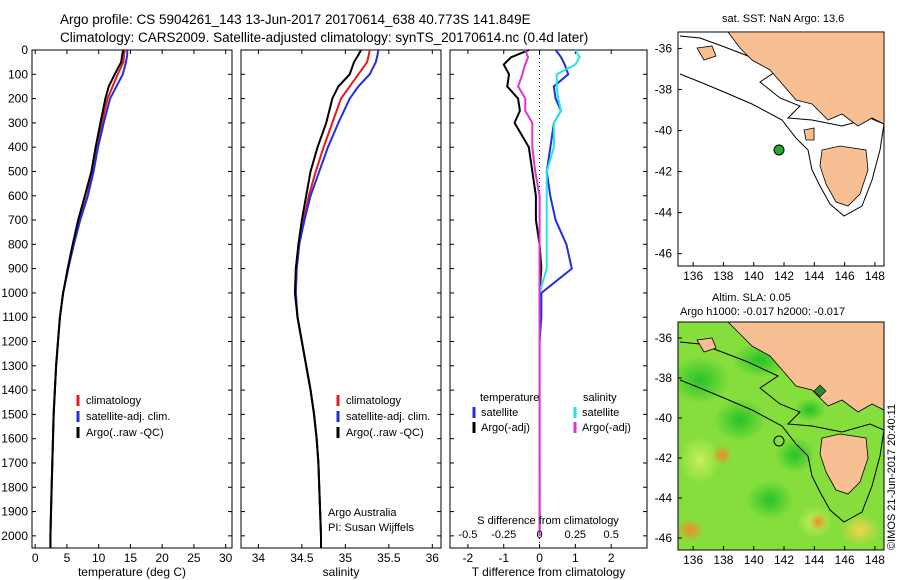  What do you see at coordinates (693, 276) in the screenshot?
I see `map-x-tick-label: 136` at bounding box center [693, 276].